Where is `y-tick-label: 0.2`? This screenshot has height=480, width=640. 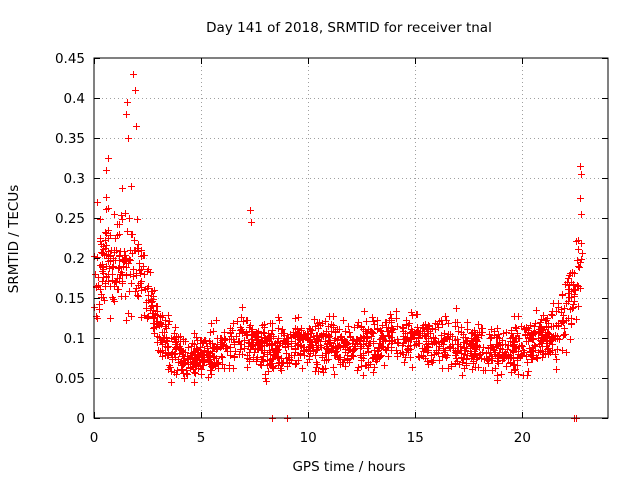
y-tick-label: 0.2 is located at coordinates (74, 259).